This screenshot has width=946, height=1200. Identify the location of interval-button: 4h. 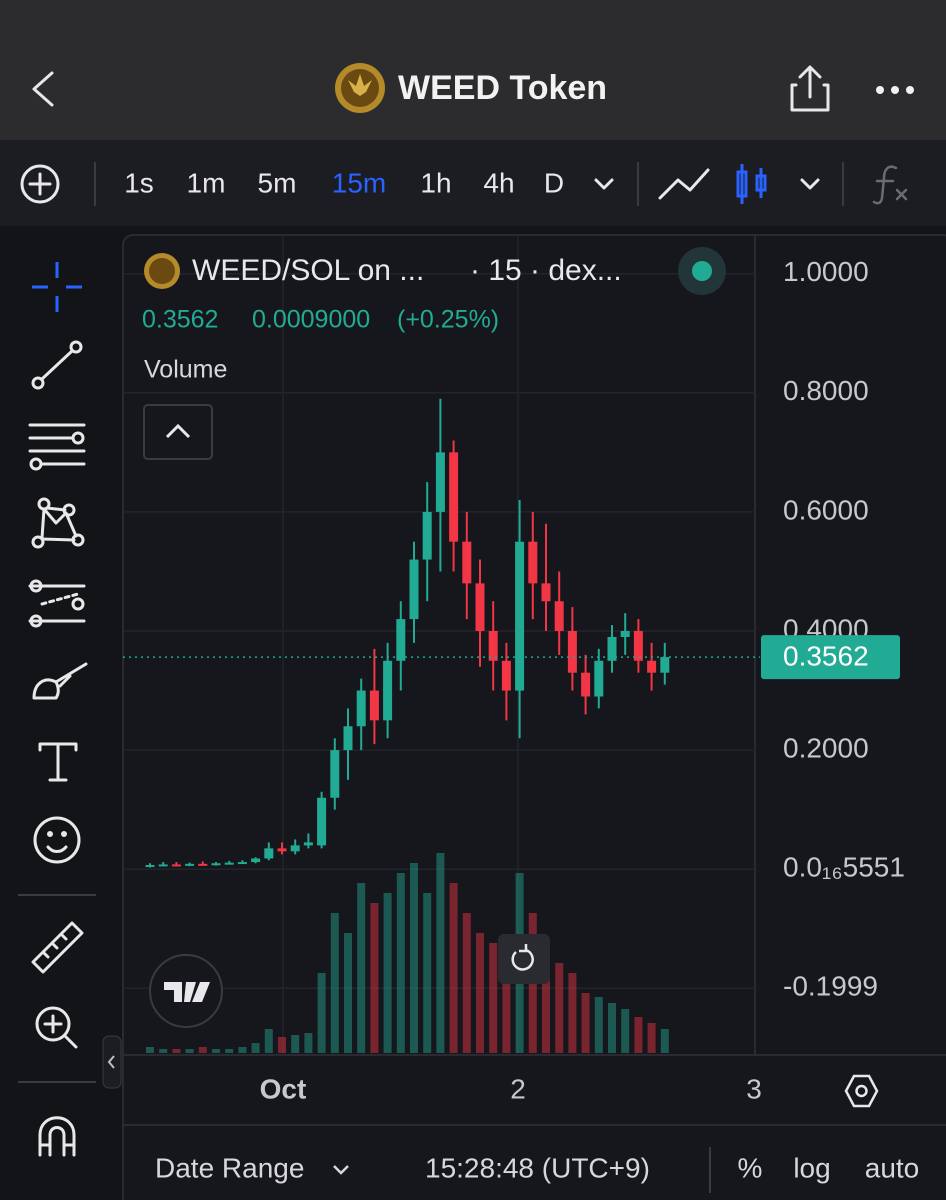
(498, 182).